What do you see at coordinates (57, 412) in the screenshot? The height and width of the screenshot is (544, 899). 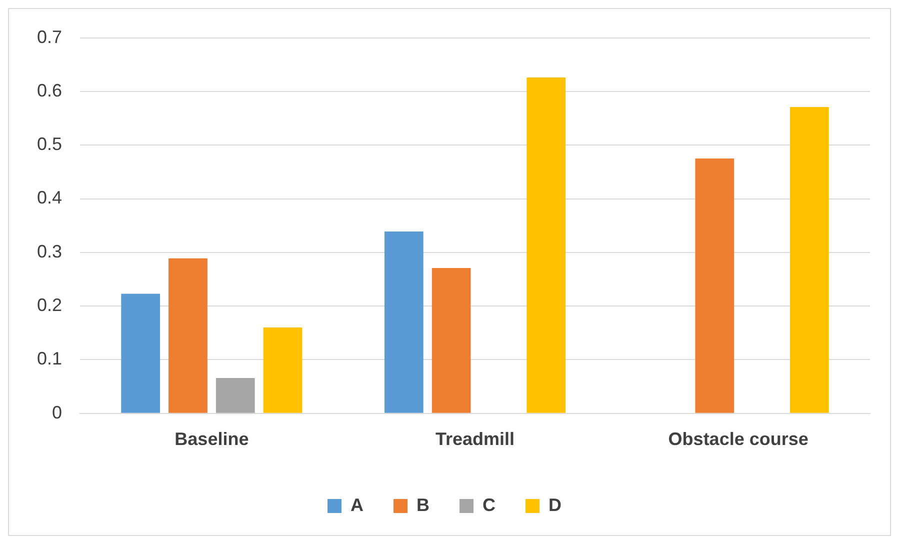 I see `y-tick-label: 0` at bounding box center [57, 412].